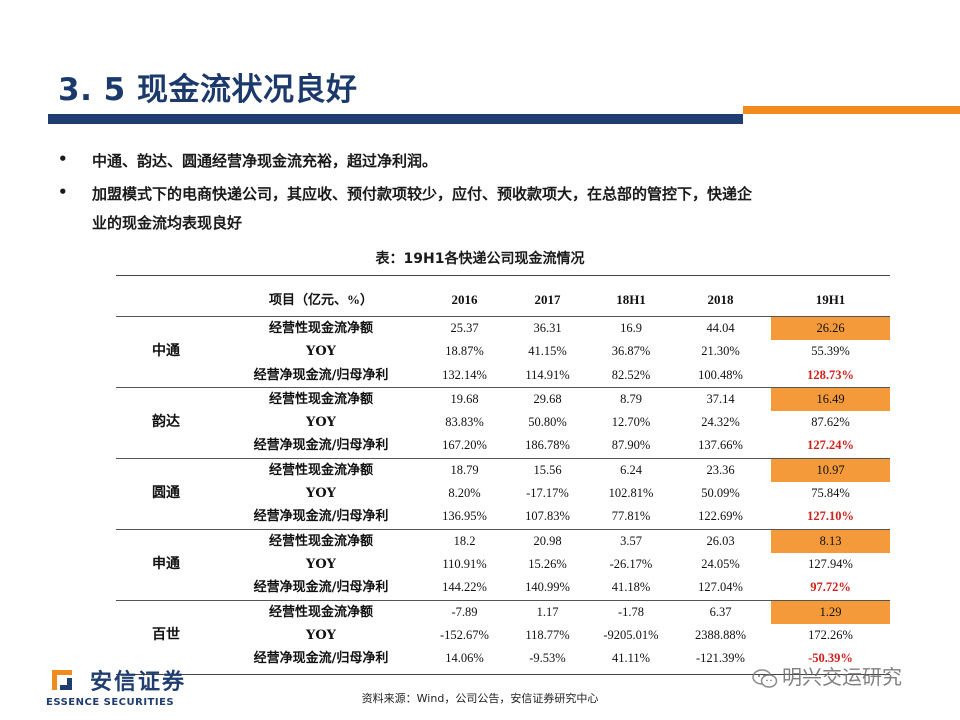 This screenshot has width=960, height=720. Describe the element at coordinates (830, 351) in the screenshot. I see `value-cell: 55.39%` at that location.